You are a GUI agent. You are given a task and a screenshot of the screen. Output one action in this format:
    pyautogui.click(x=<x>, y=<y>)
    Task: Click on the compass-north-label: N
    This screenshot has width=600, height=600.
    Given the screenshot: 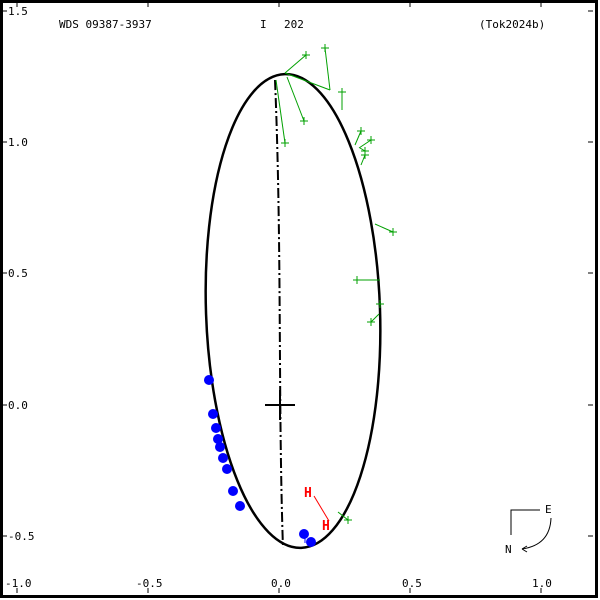 What is the action you would take?
    pyautogui.click(x=508, y=549)
    